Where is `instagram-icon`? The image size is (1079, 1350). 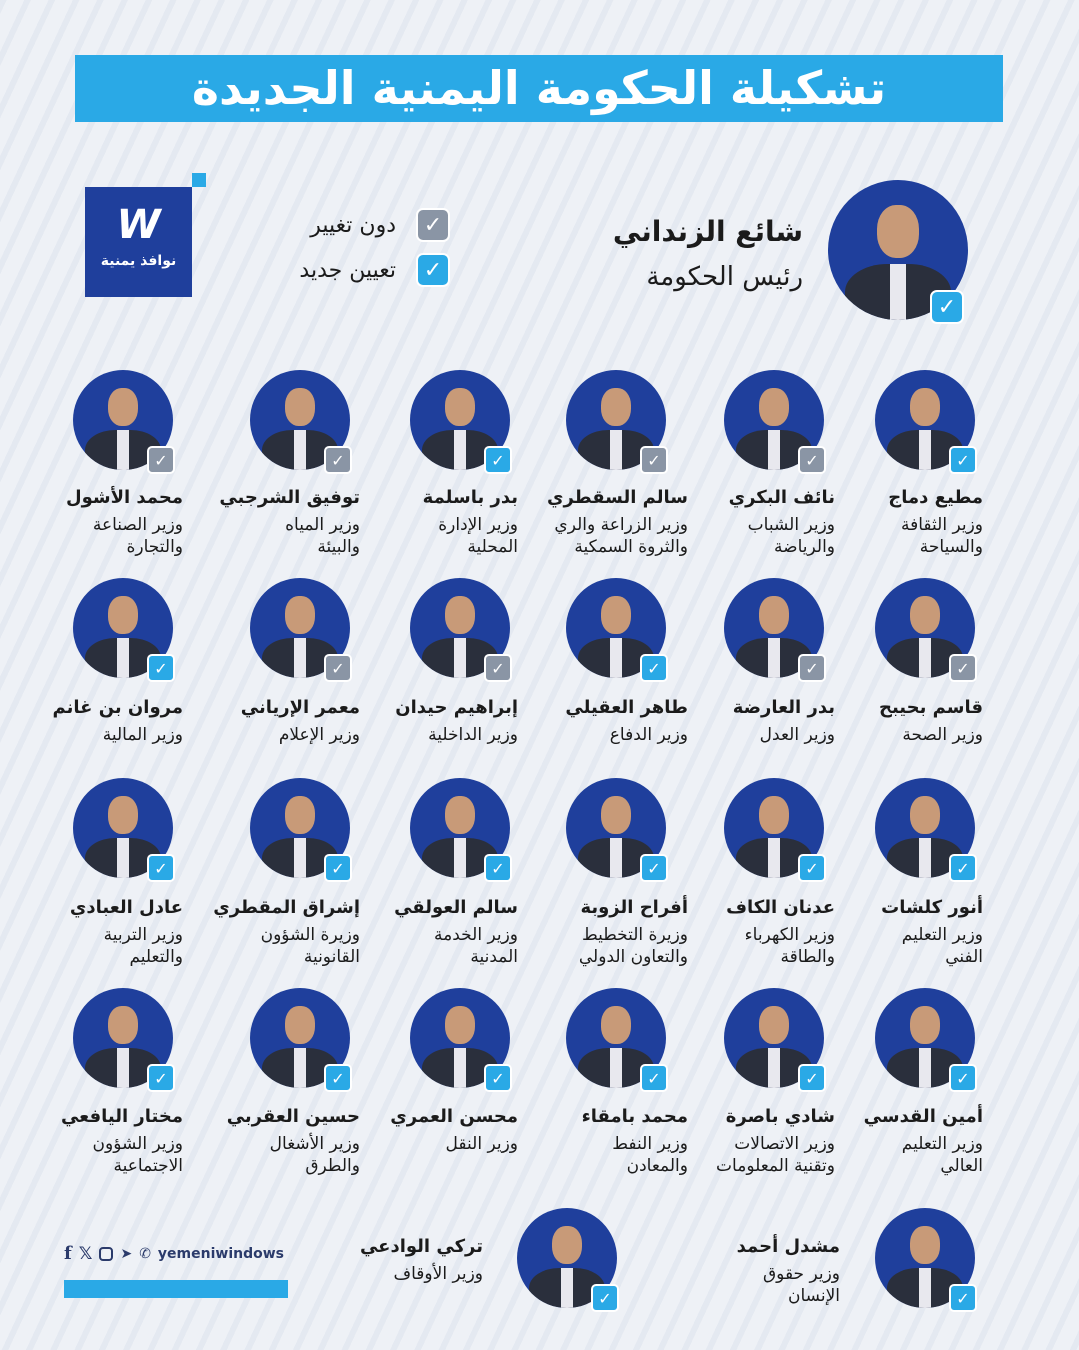
instagram-icon is located at coordinates (106, 1253).